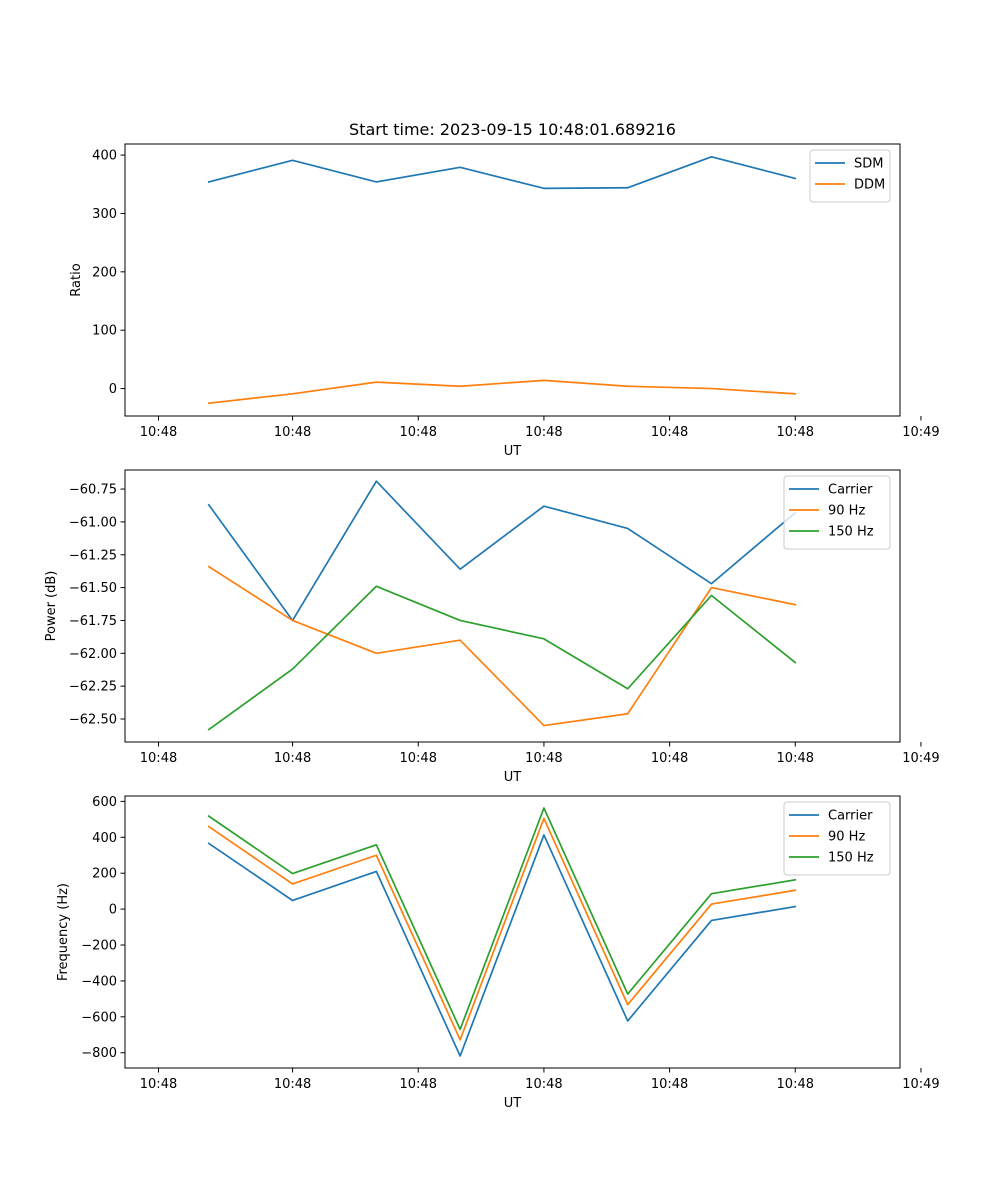 The height and width of the screenshot is (1200, 1000). I want to click on legend: SDM DDM, so click(850, 176).